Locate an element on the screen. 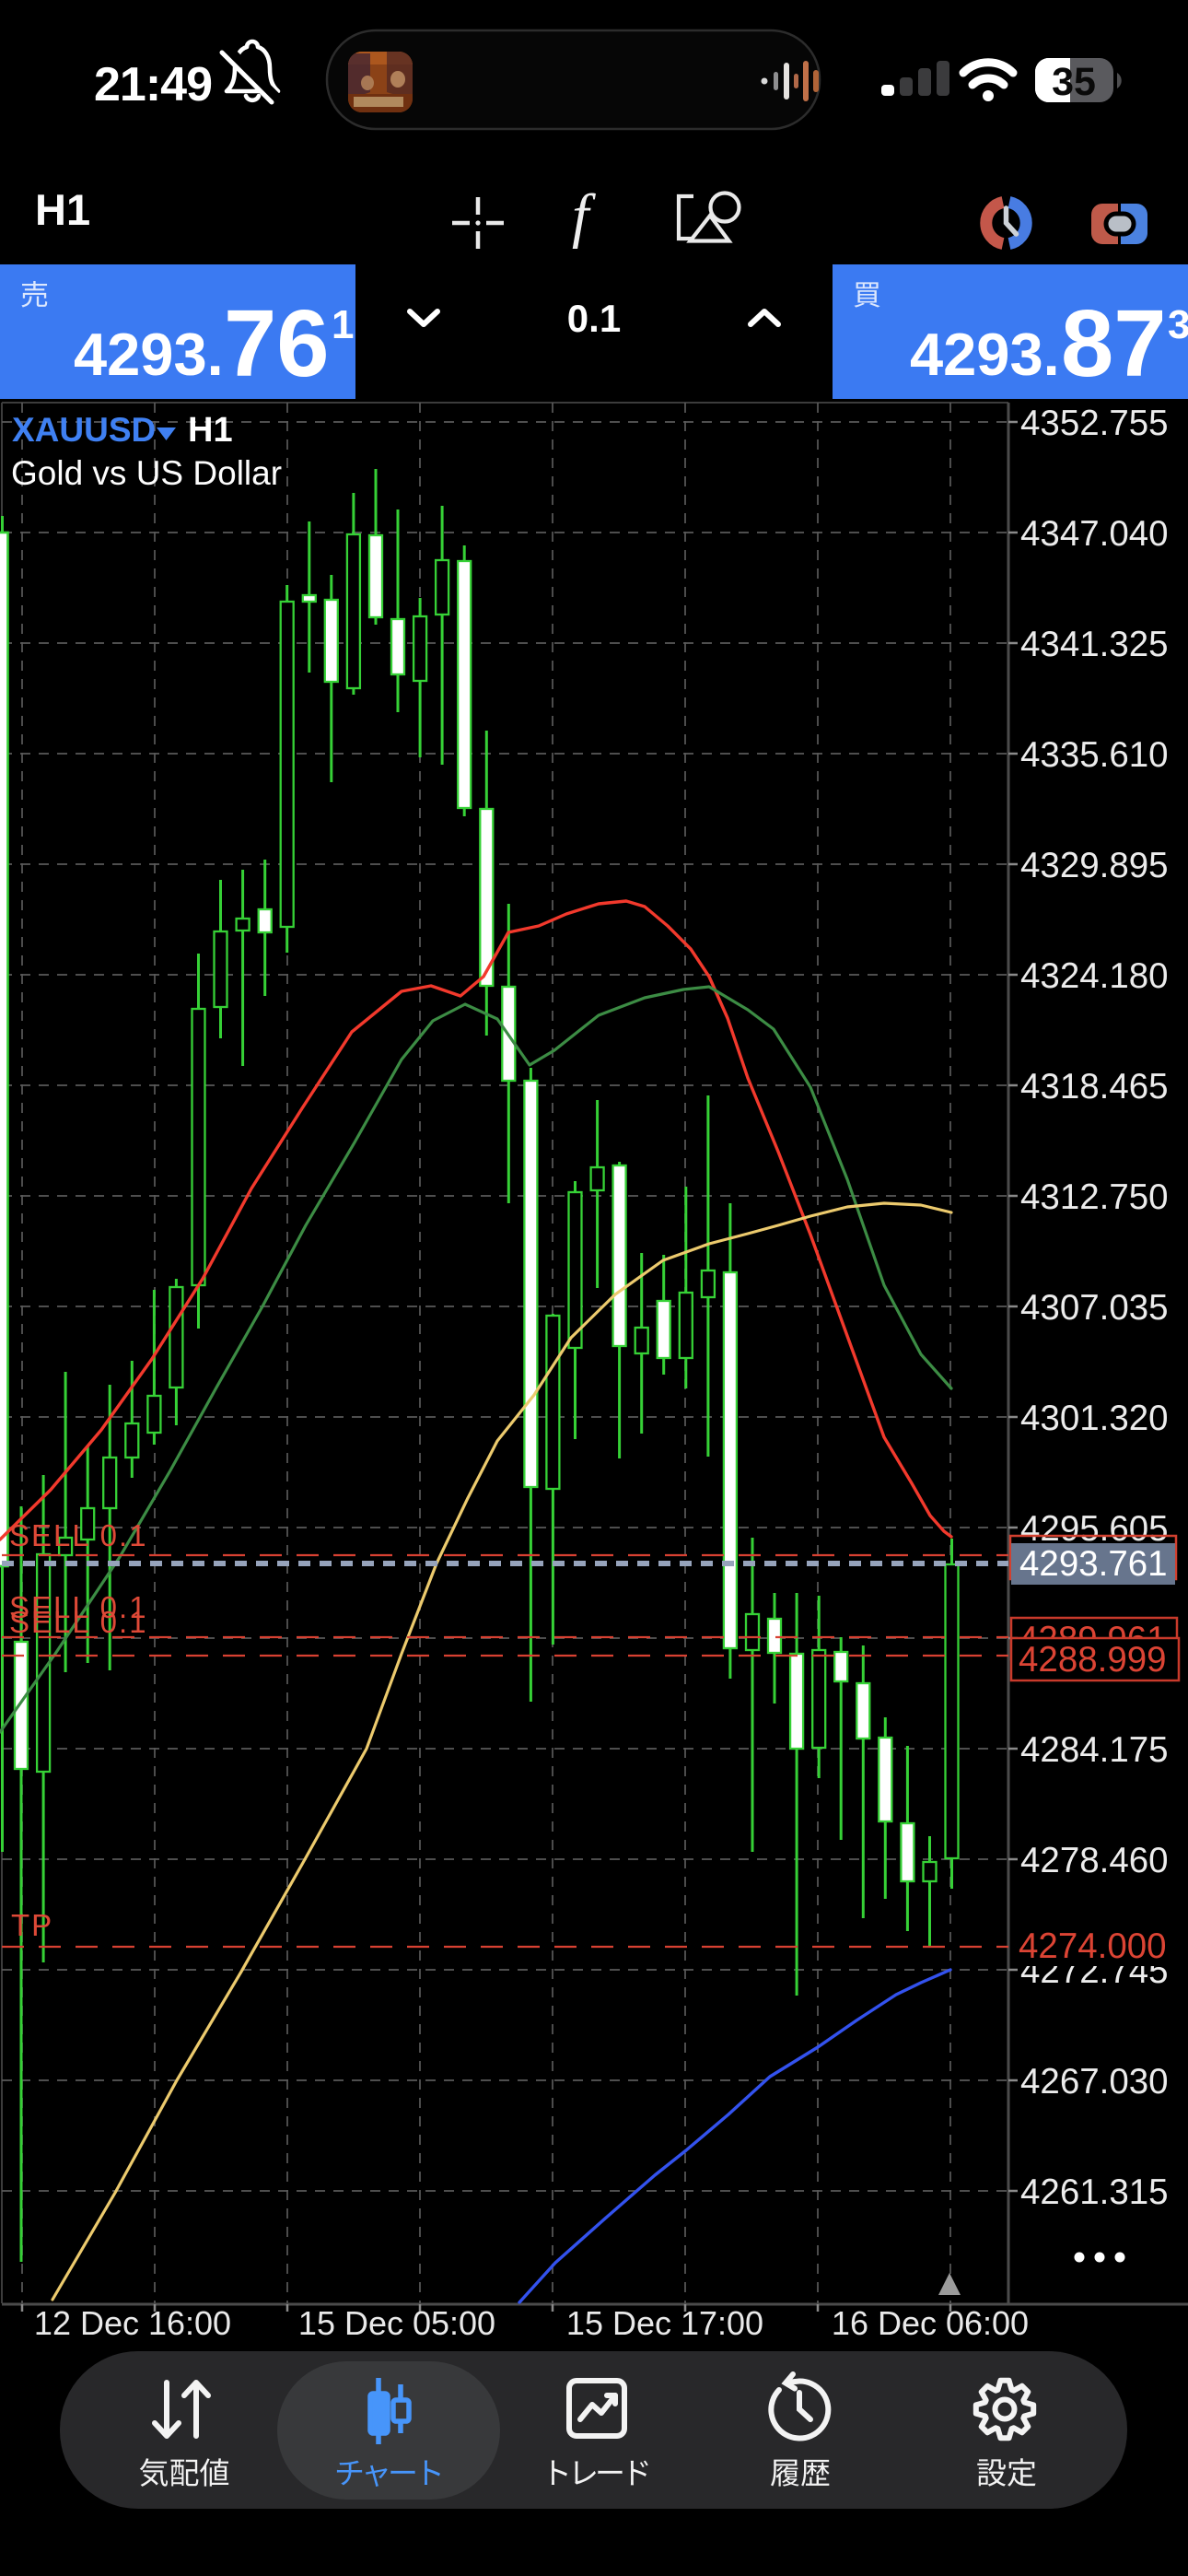  svg-text: 4301.320 is located at coordinates (1094, 1418).